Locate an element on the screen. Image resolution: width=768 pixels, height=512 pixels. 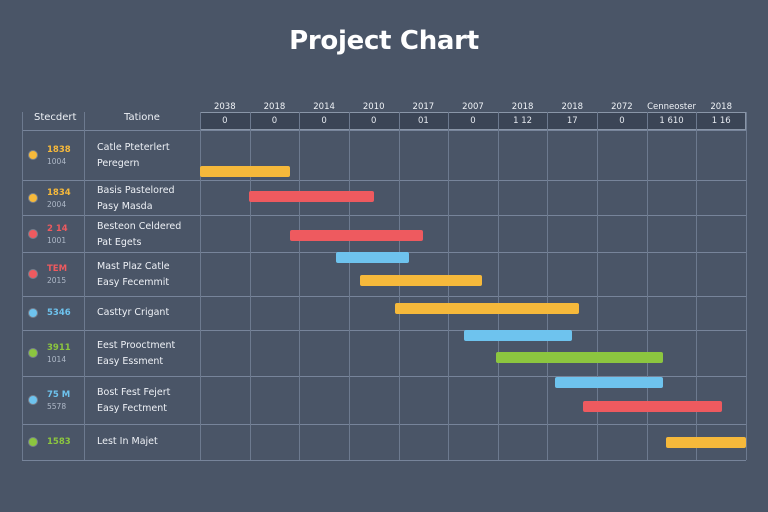
row-task-name: Peregern is located at coordinates (118, 163).